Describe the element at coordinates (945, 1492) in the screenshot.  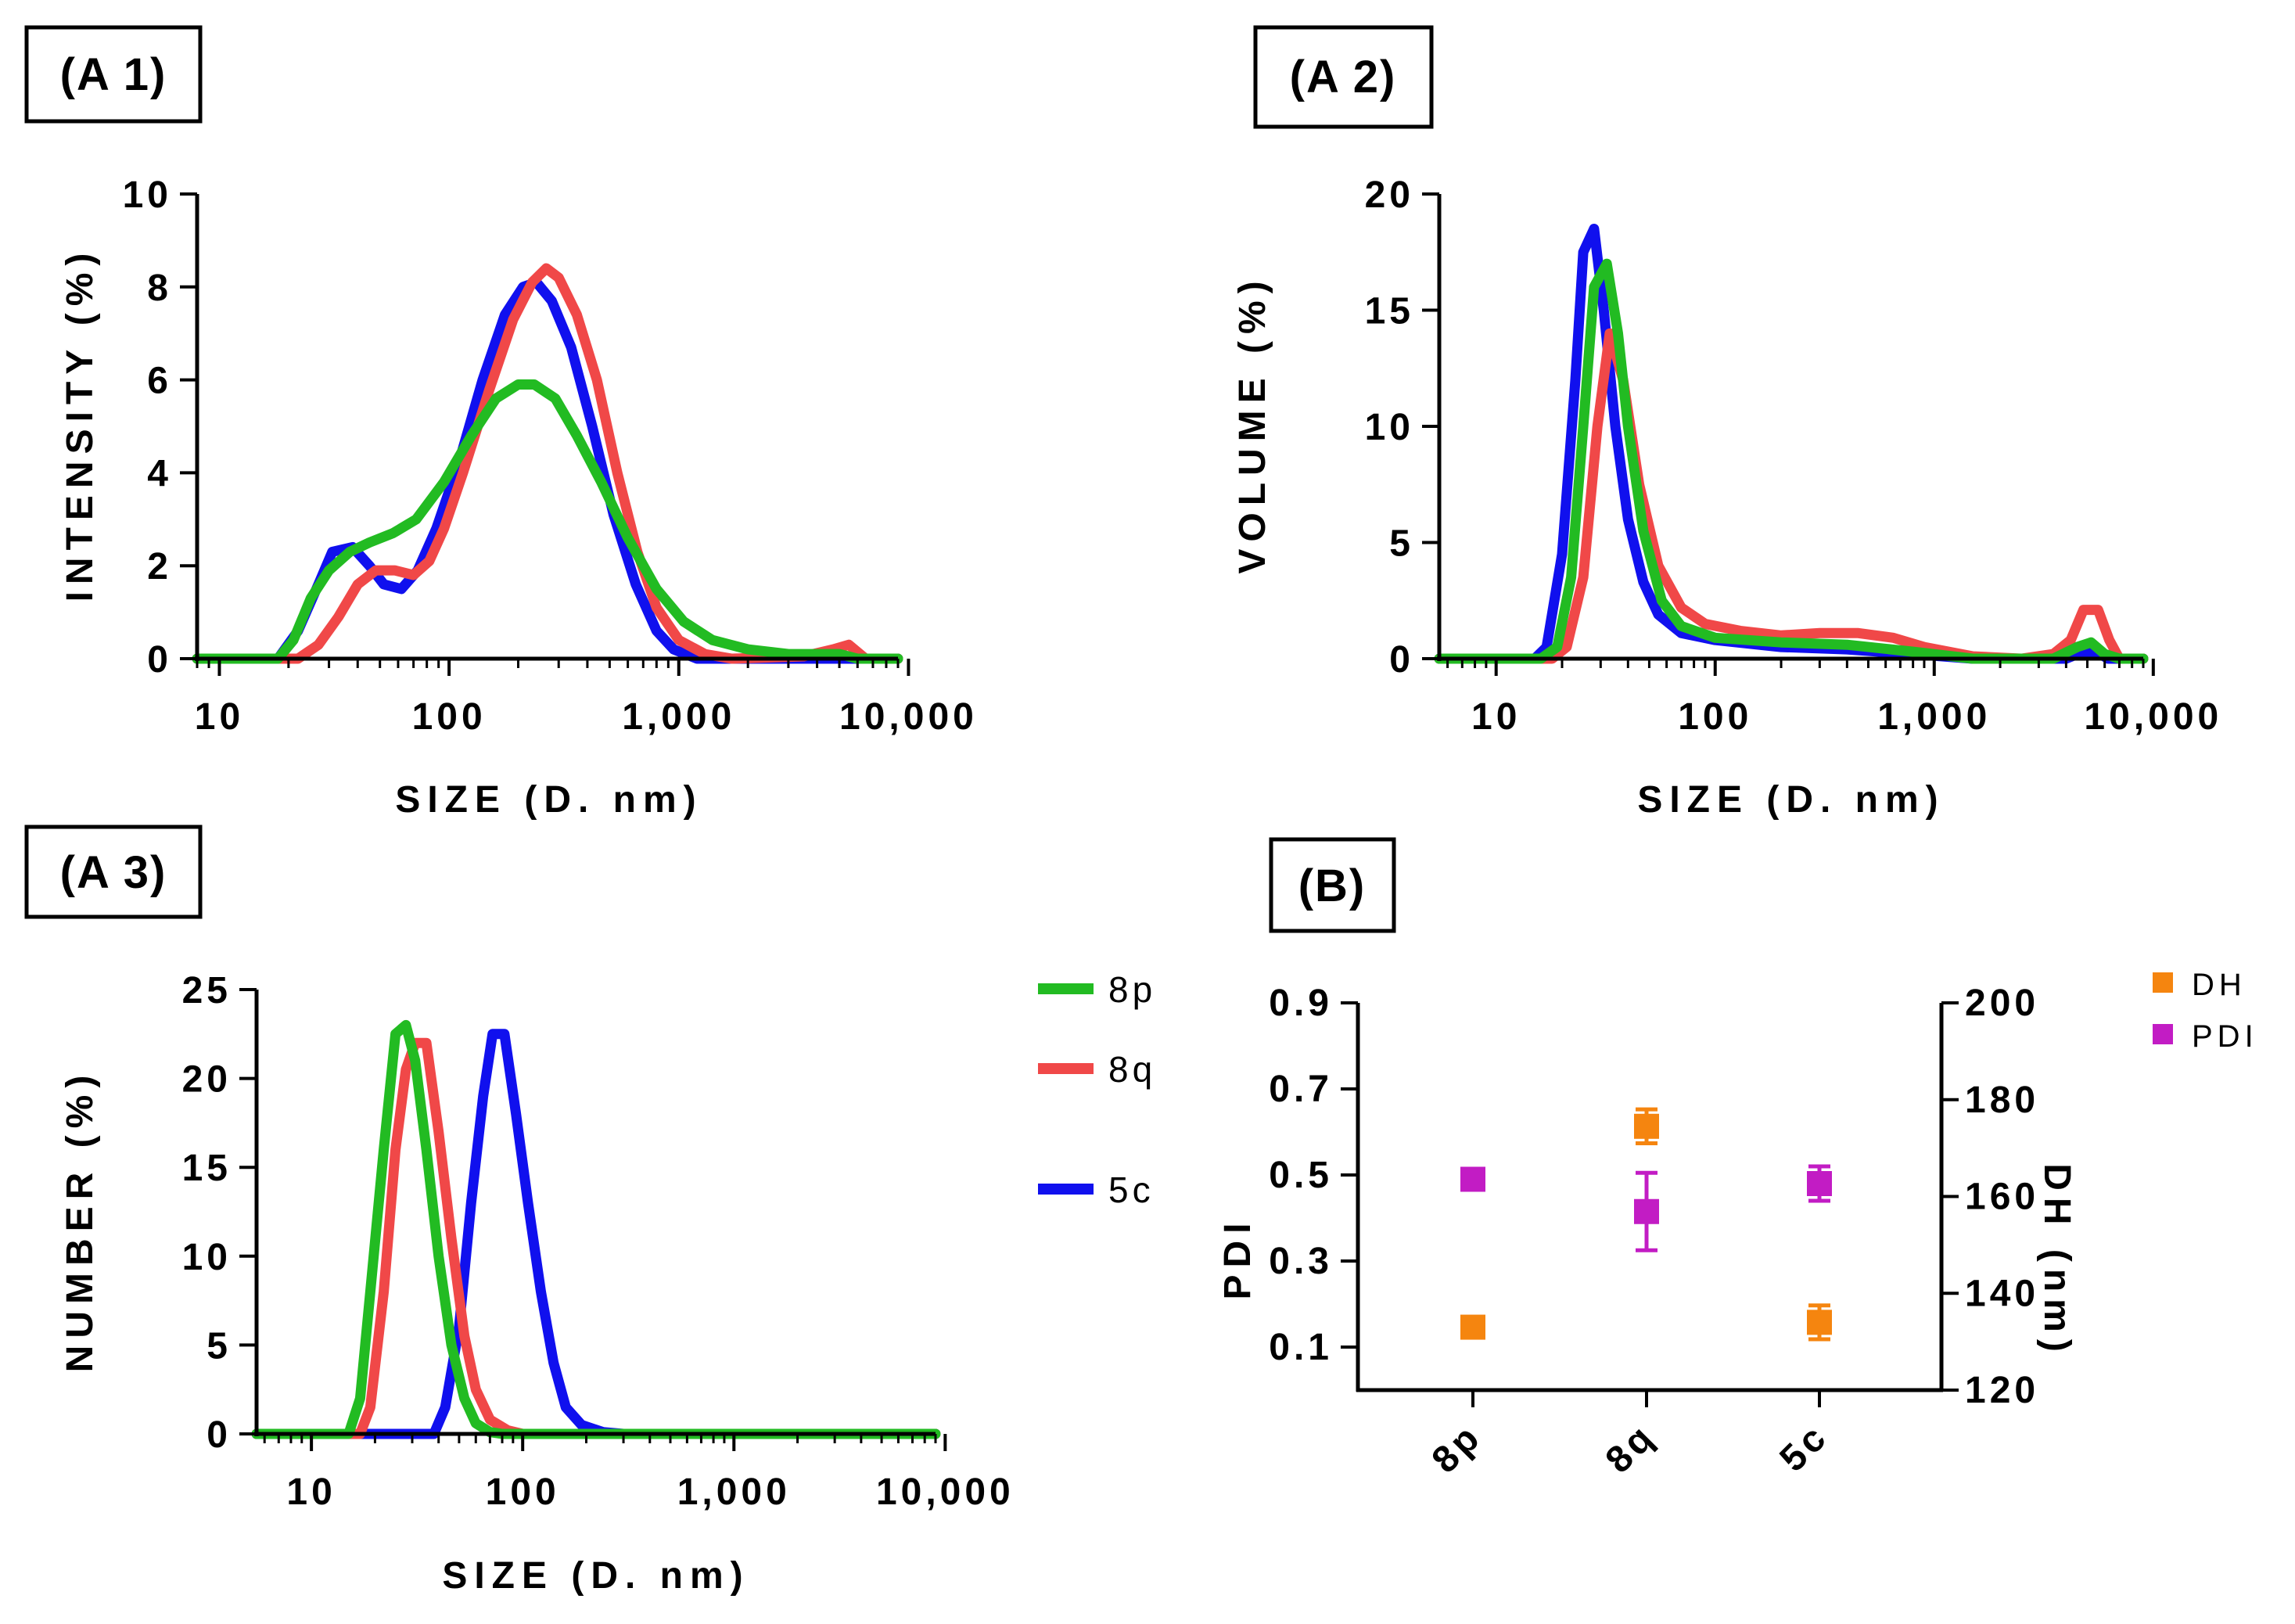
I see `a3-x-tick-label: 10,000` at that location.